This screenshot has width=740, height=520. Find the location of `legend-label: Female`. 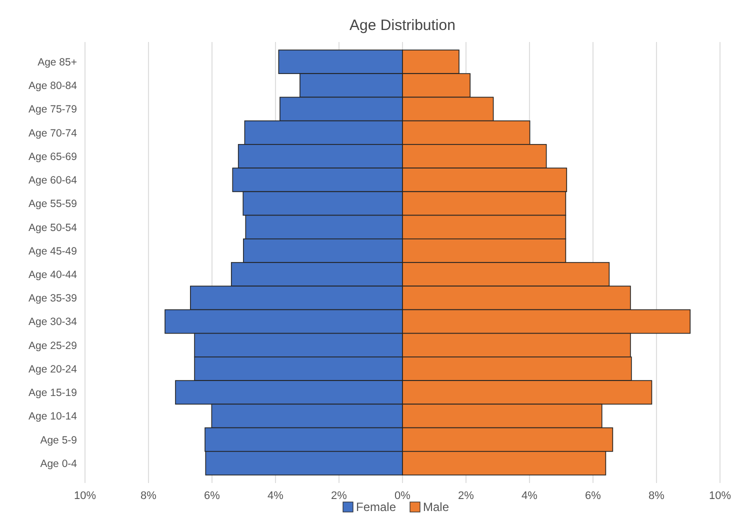

legend-label: Female is located at coordinates (376, 507).